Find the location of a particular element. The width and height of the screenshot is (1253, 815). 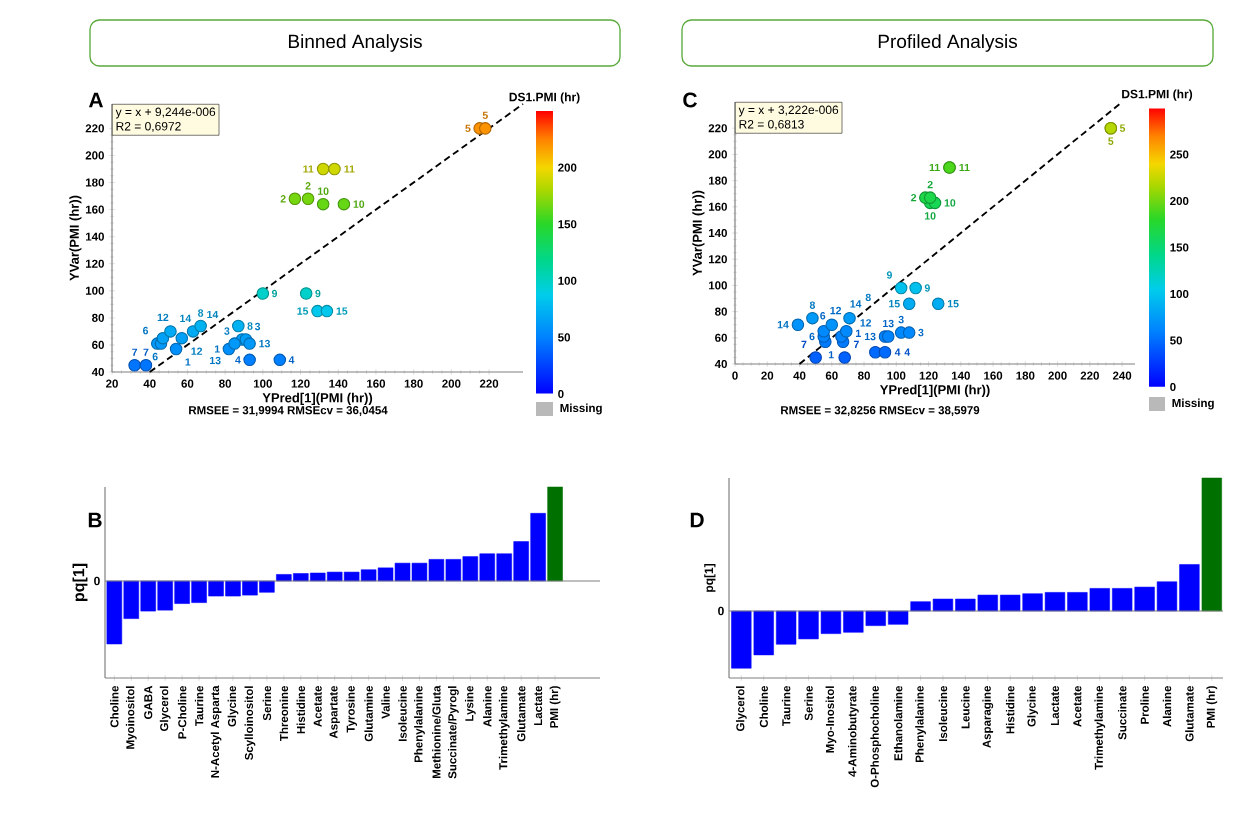

annotation: 15 is located at coordinates (953, 304).